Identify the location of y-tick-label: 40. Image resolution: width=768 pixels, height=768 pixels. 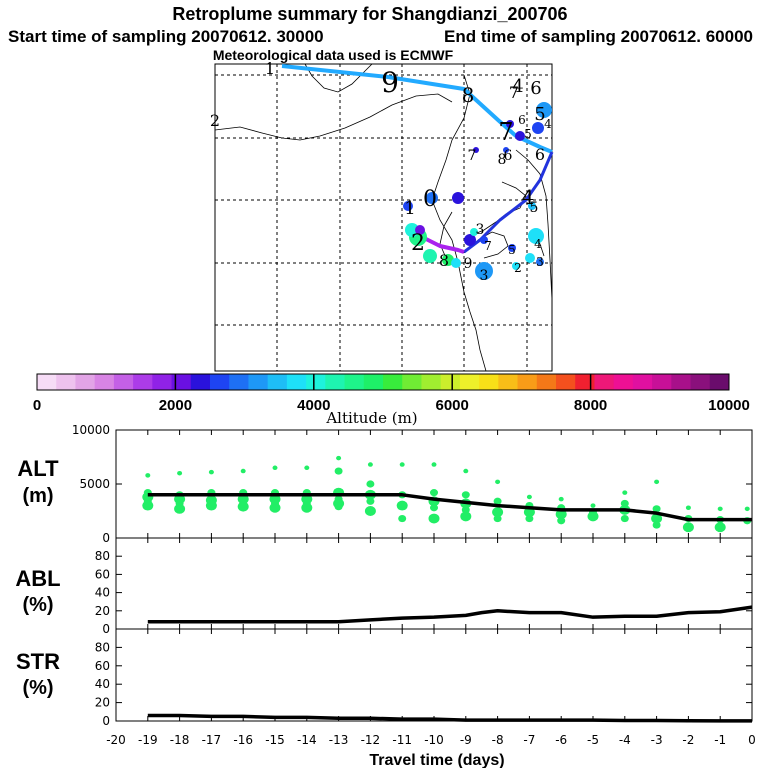
(102, 593).